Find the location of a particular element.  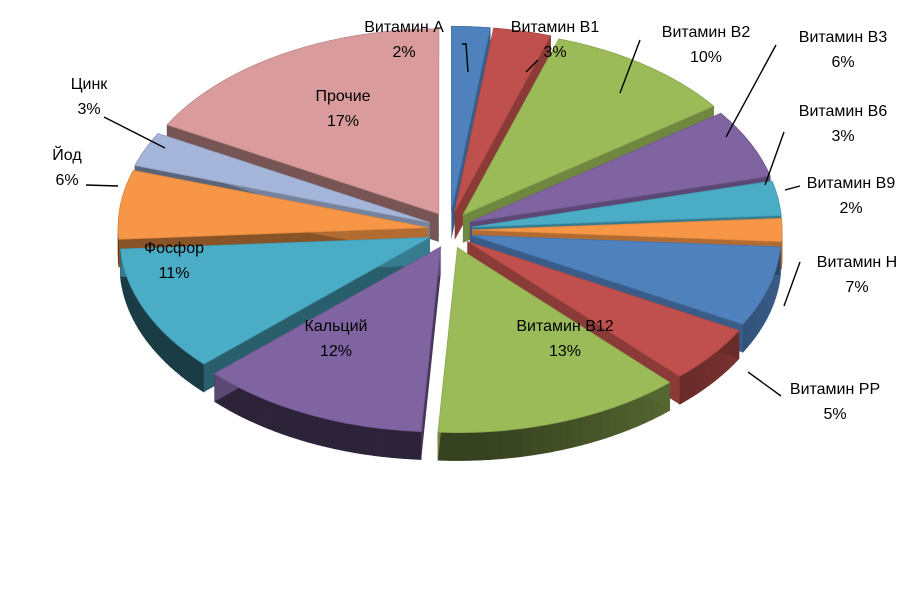

slice-percent-label: 11% is located at coordinates (174, 273).